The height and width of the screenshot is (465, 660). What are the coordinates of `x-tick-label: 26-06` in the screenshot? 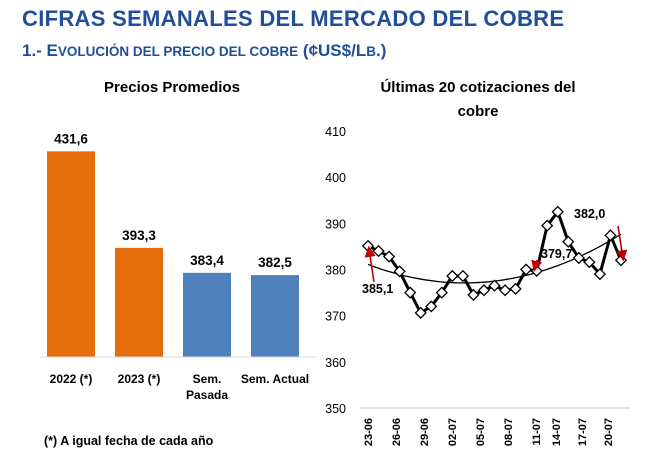 It's located at (397, 432).